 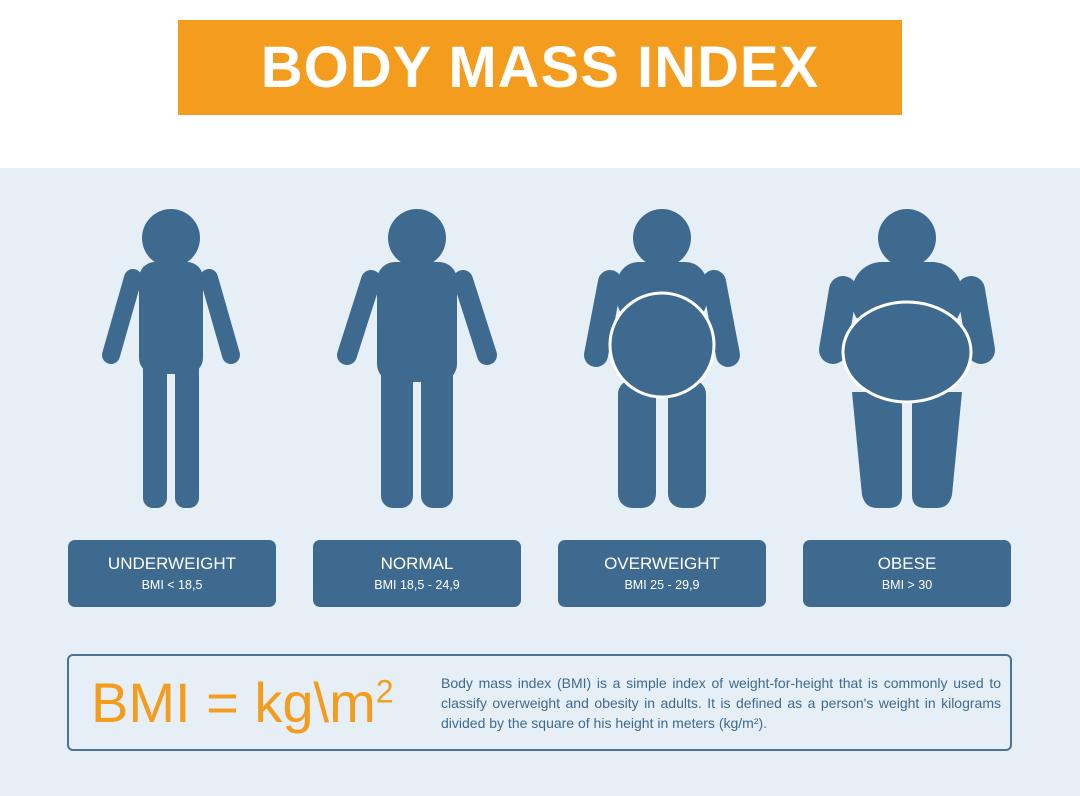 I want to click on category-range: BMI 18,5 - 24,9, so click(x=417, y=585).